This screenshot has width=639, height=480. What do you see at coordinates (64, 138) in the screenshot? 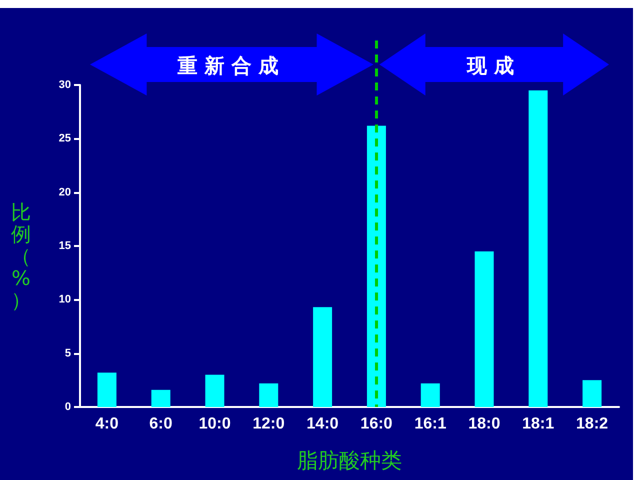
I see `y-tick-label: 25` at bounding box center [64, 138].